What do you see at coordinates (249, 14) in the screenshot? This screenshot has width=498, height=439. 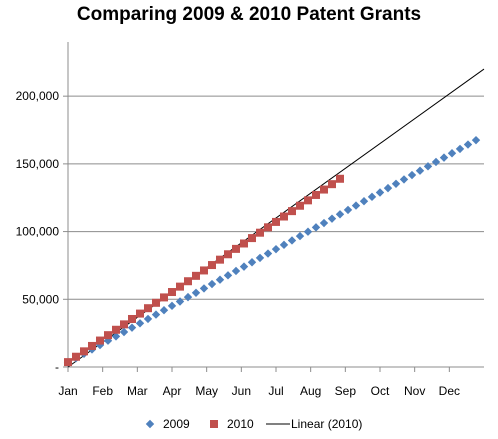 I see `chart-title: Comparing 2009 & 2010 Patent Grants` at bounding box center [249, 14].